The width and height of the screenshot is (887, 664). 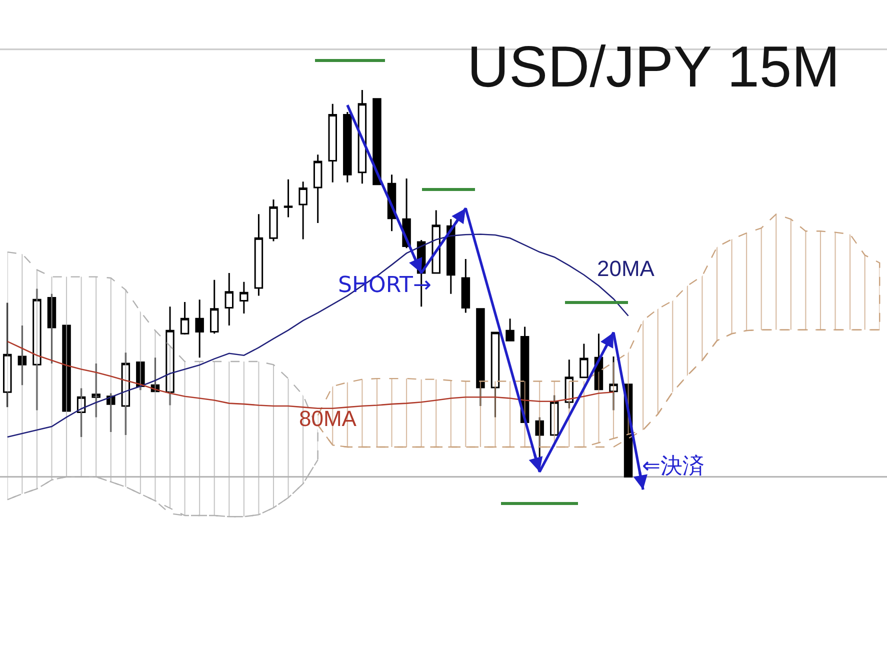 I want to click on annotation: ⇐決済, so click(x=673, y=466).